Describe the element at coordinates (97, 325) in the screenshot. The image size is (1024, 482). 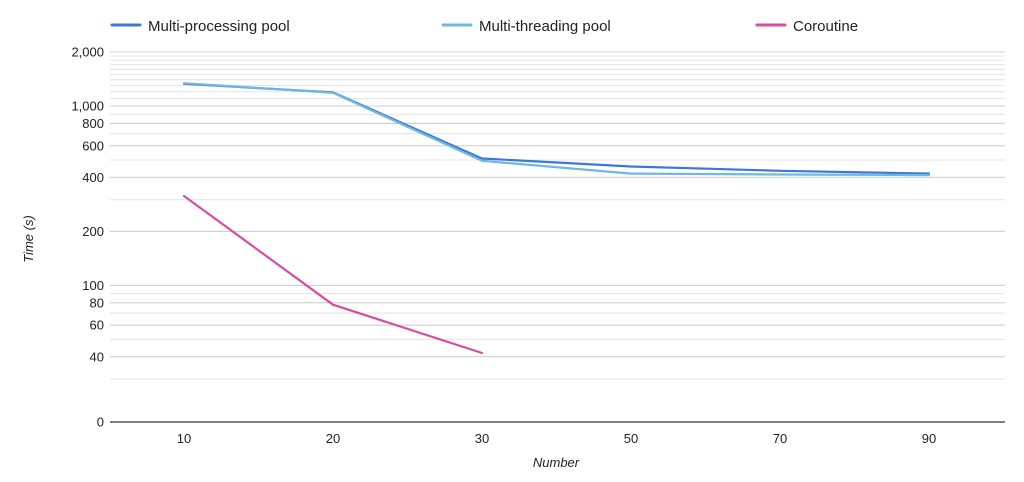
I see `y-tick-label: 60` at that location.